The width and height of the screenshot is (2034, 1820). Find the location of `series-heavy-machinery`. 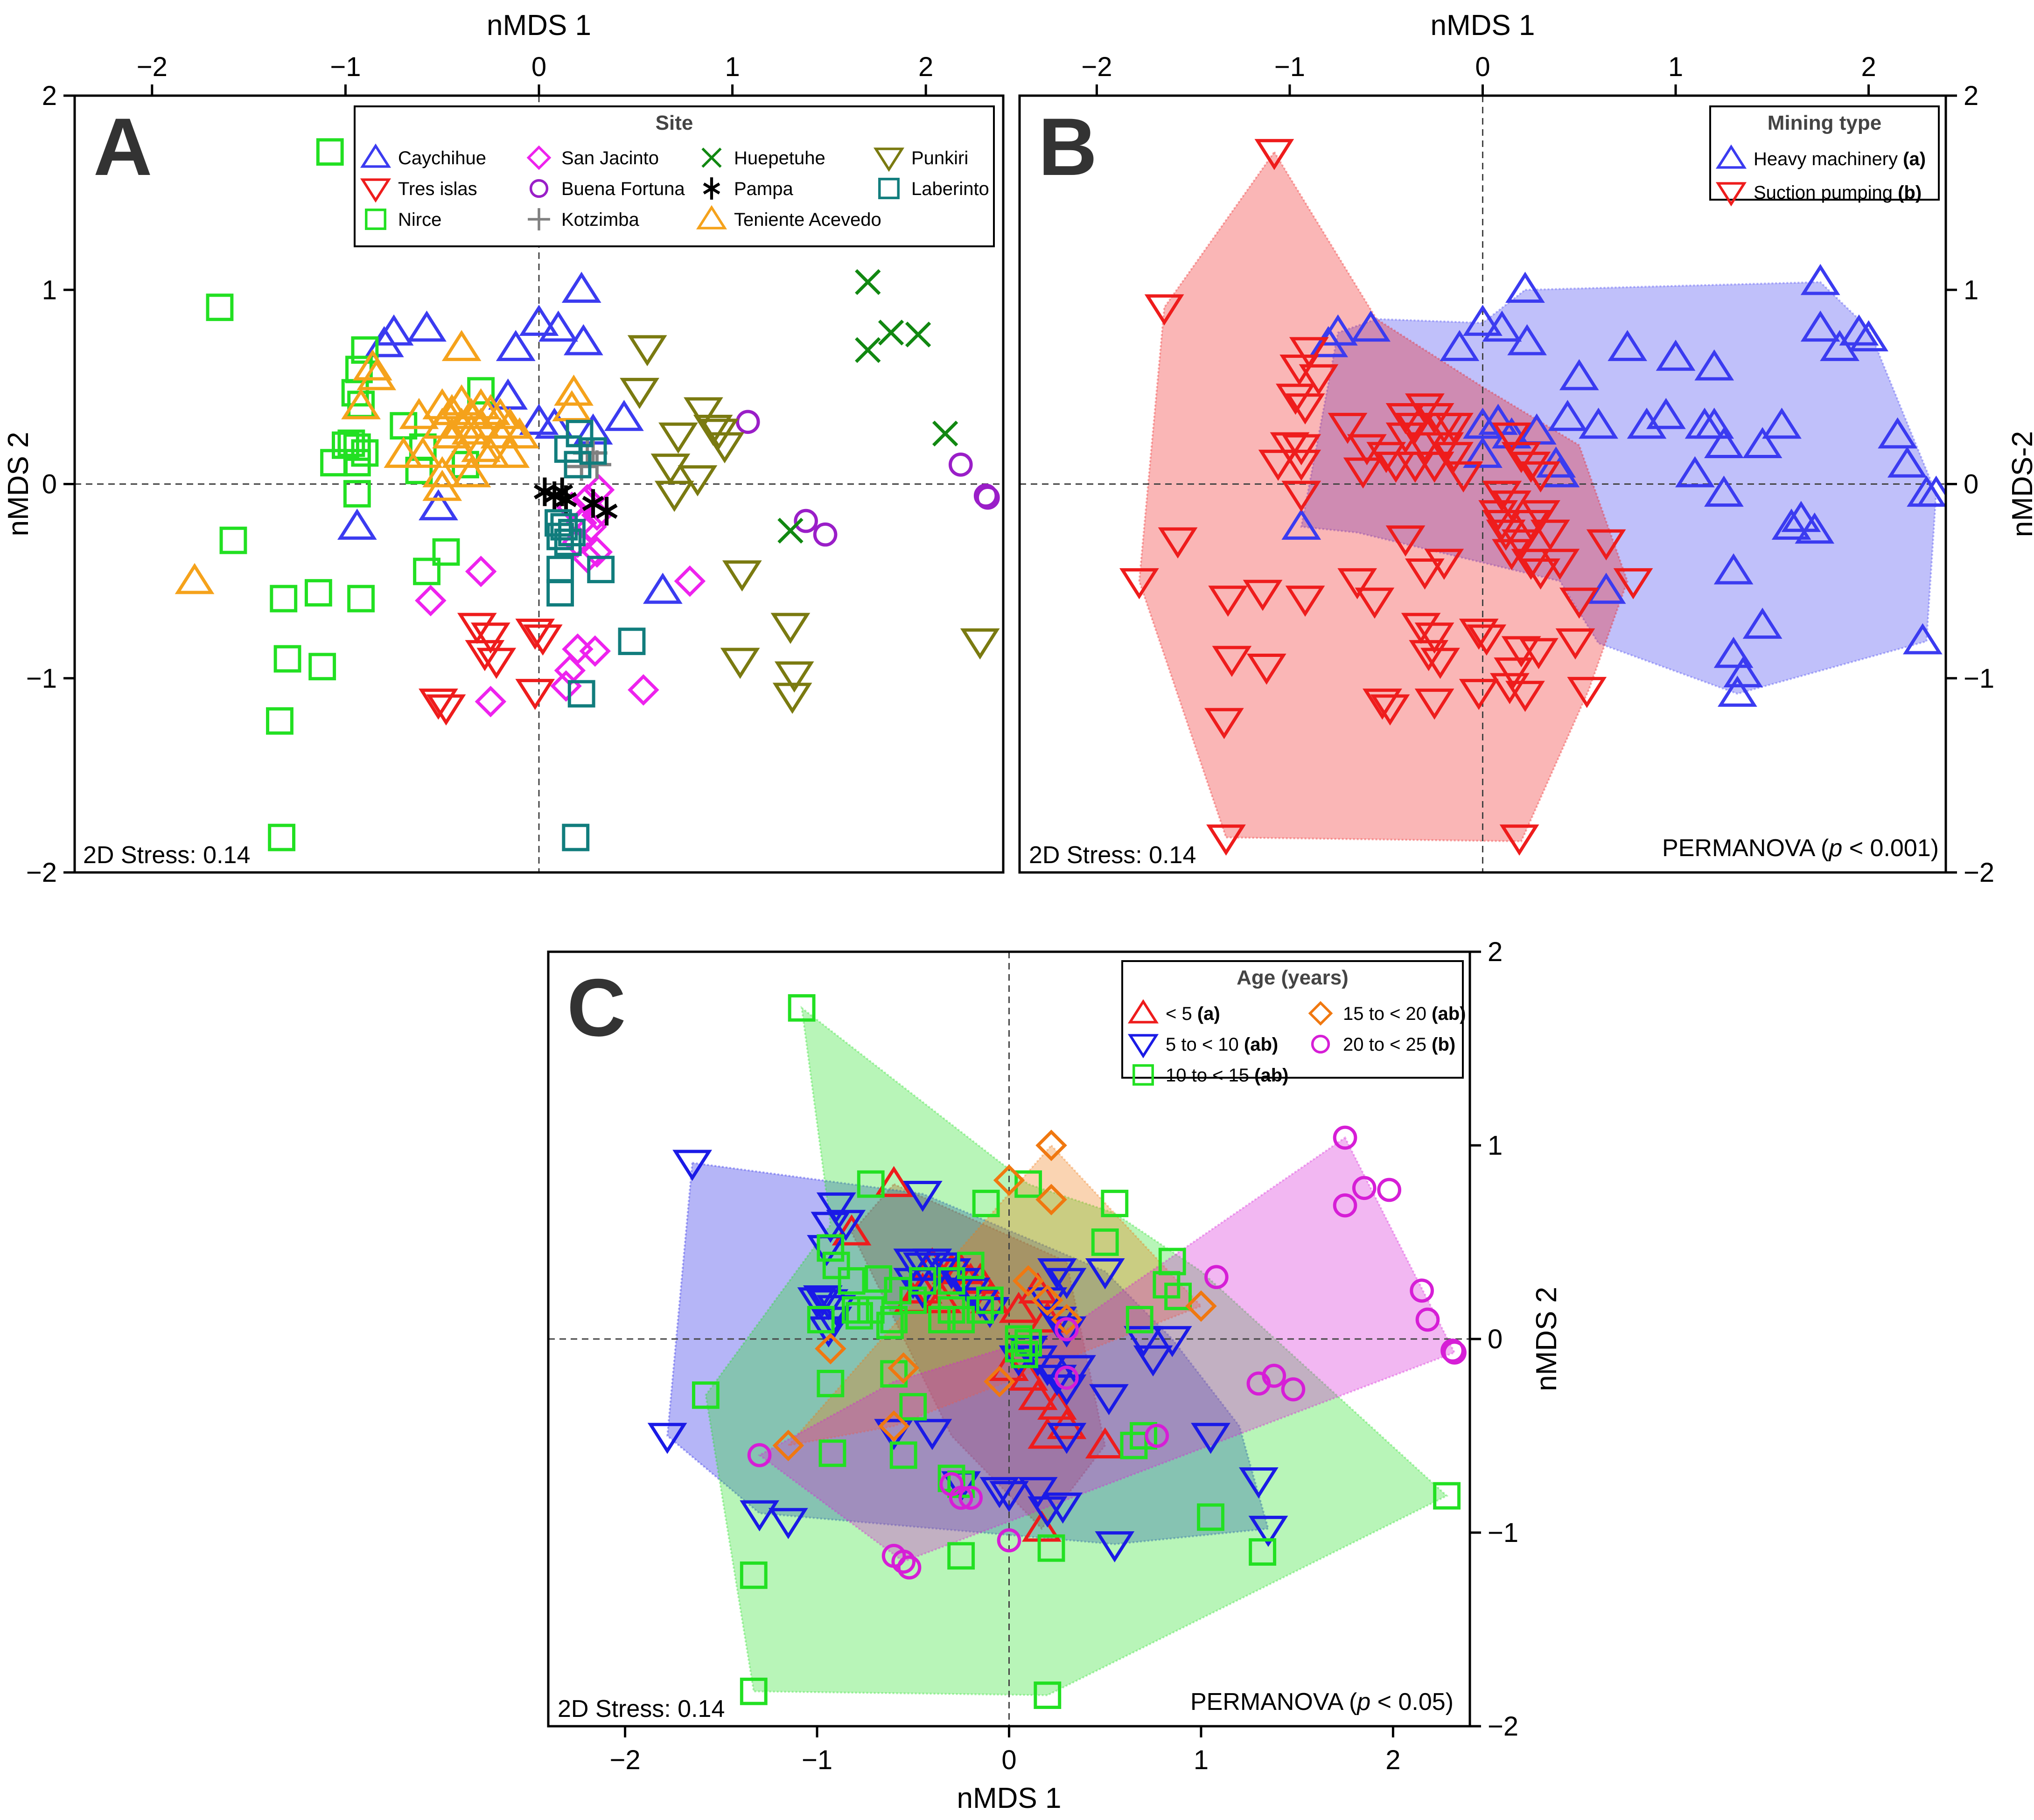

series-heavy-machinery is located at coordinates (1613, 485).